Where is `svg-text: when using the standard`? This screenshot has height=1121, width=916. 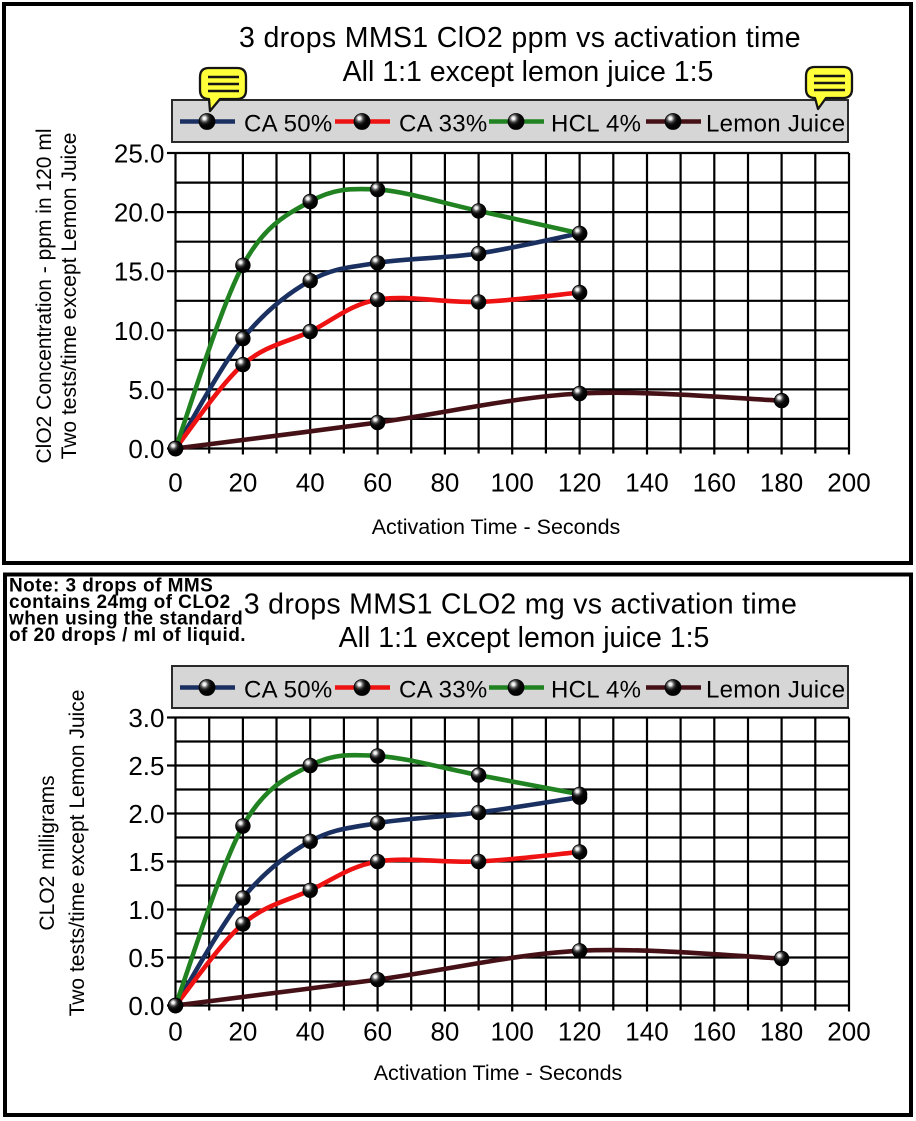 svg-text: when using the standard is located at coordinates (125, 619).